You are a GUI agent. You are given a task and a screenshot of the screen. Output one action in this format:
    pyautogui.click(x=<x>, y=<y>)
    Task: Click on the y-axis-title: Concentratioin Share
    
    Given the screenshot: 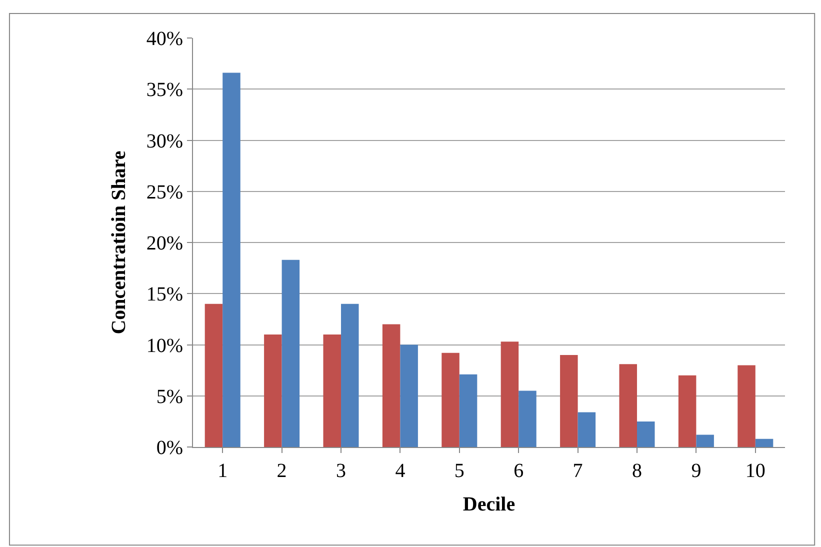 What is the action you would take?
    pyautogui.click(x=119, y=242)
    